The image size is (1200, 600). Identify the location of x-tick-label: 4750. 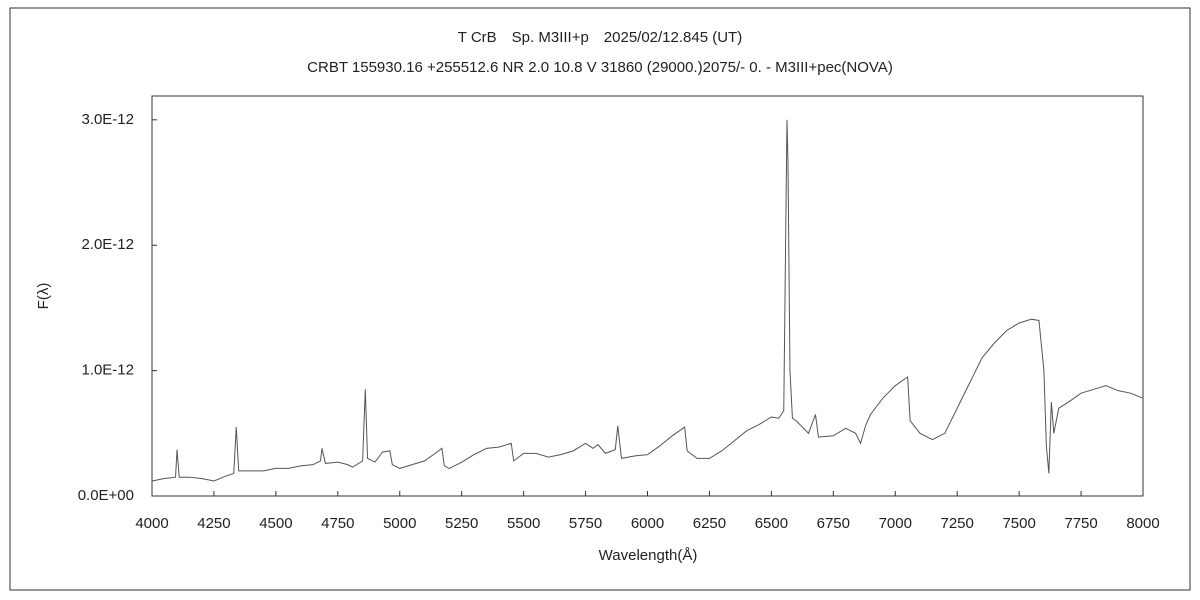
(337, 523).